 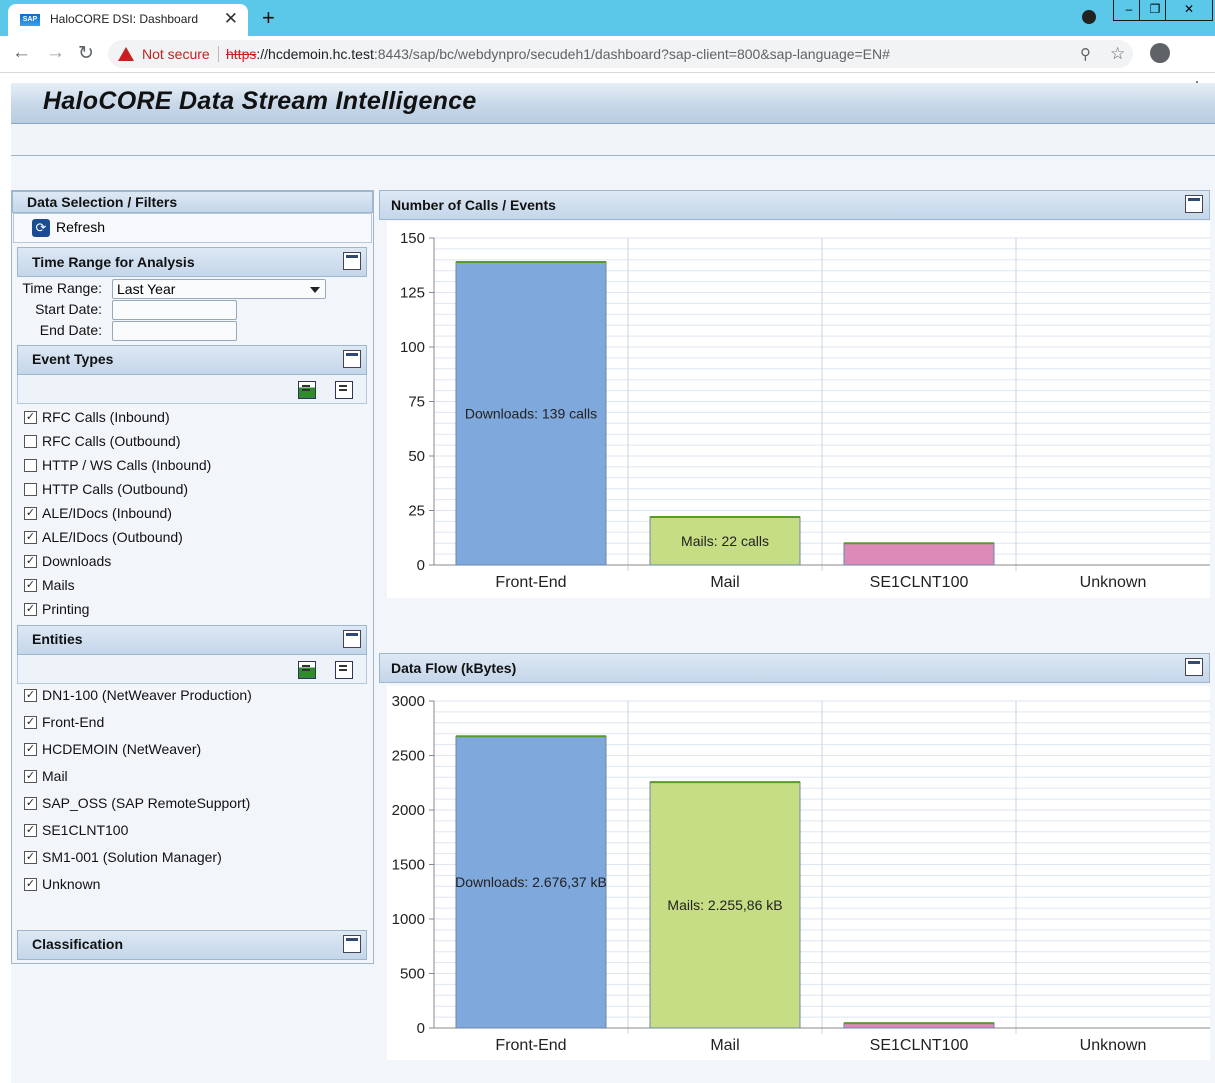 What do you see at coordinates (1160, 53) in the screenshot?
I see `profile-icon` at bounding box center [1160, 53].